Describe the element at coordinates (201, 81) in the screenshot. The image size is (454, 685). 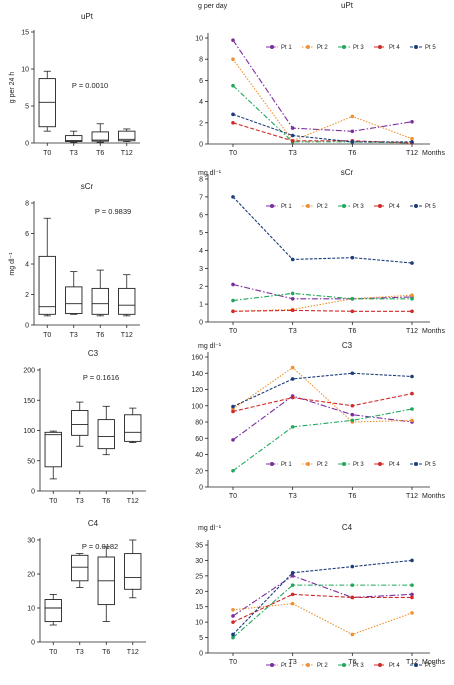
I see `y-tick-label: 6` at that location.